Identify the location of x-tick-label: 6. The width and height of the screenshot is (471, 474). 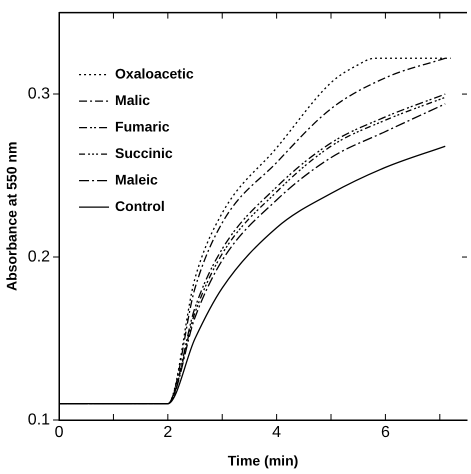
(385, 433).